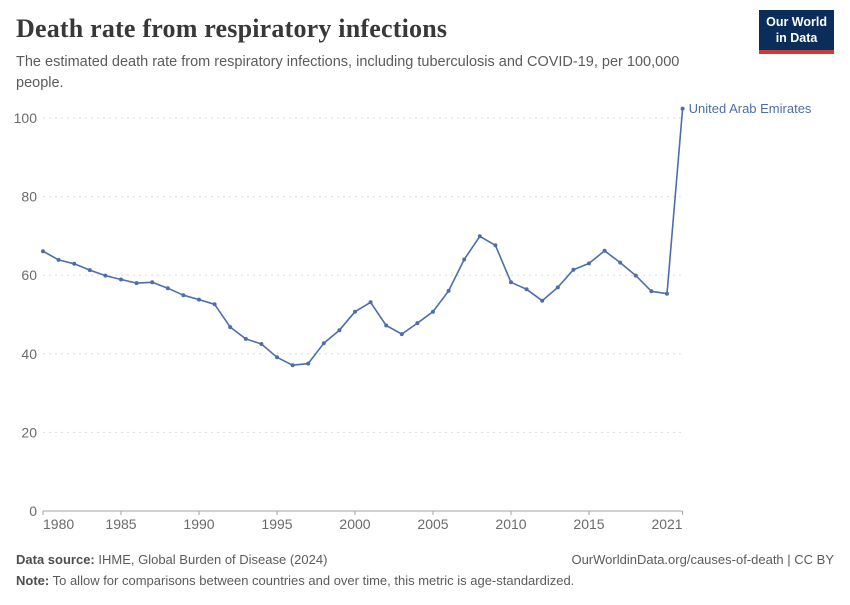  What do you see at coordinates (198, 524) in the screenshot?
I see `x-tick-label: 1990` at bounding box center [198, 524].